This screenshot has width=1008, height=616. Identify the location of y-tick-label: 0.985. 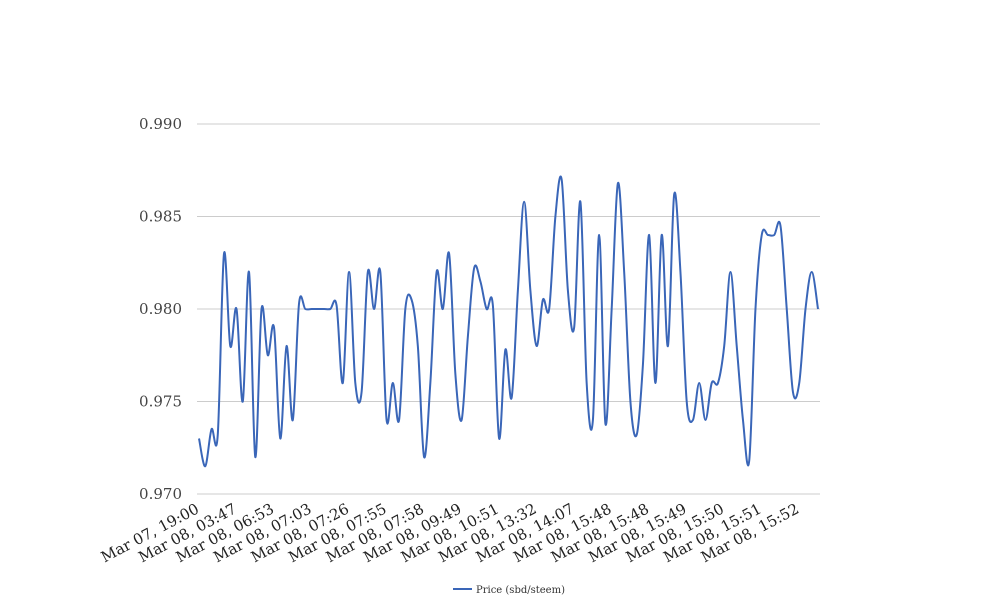
(160, 217).